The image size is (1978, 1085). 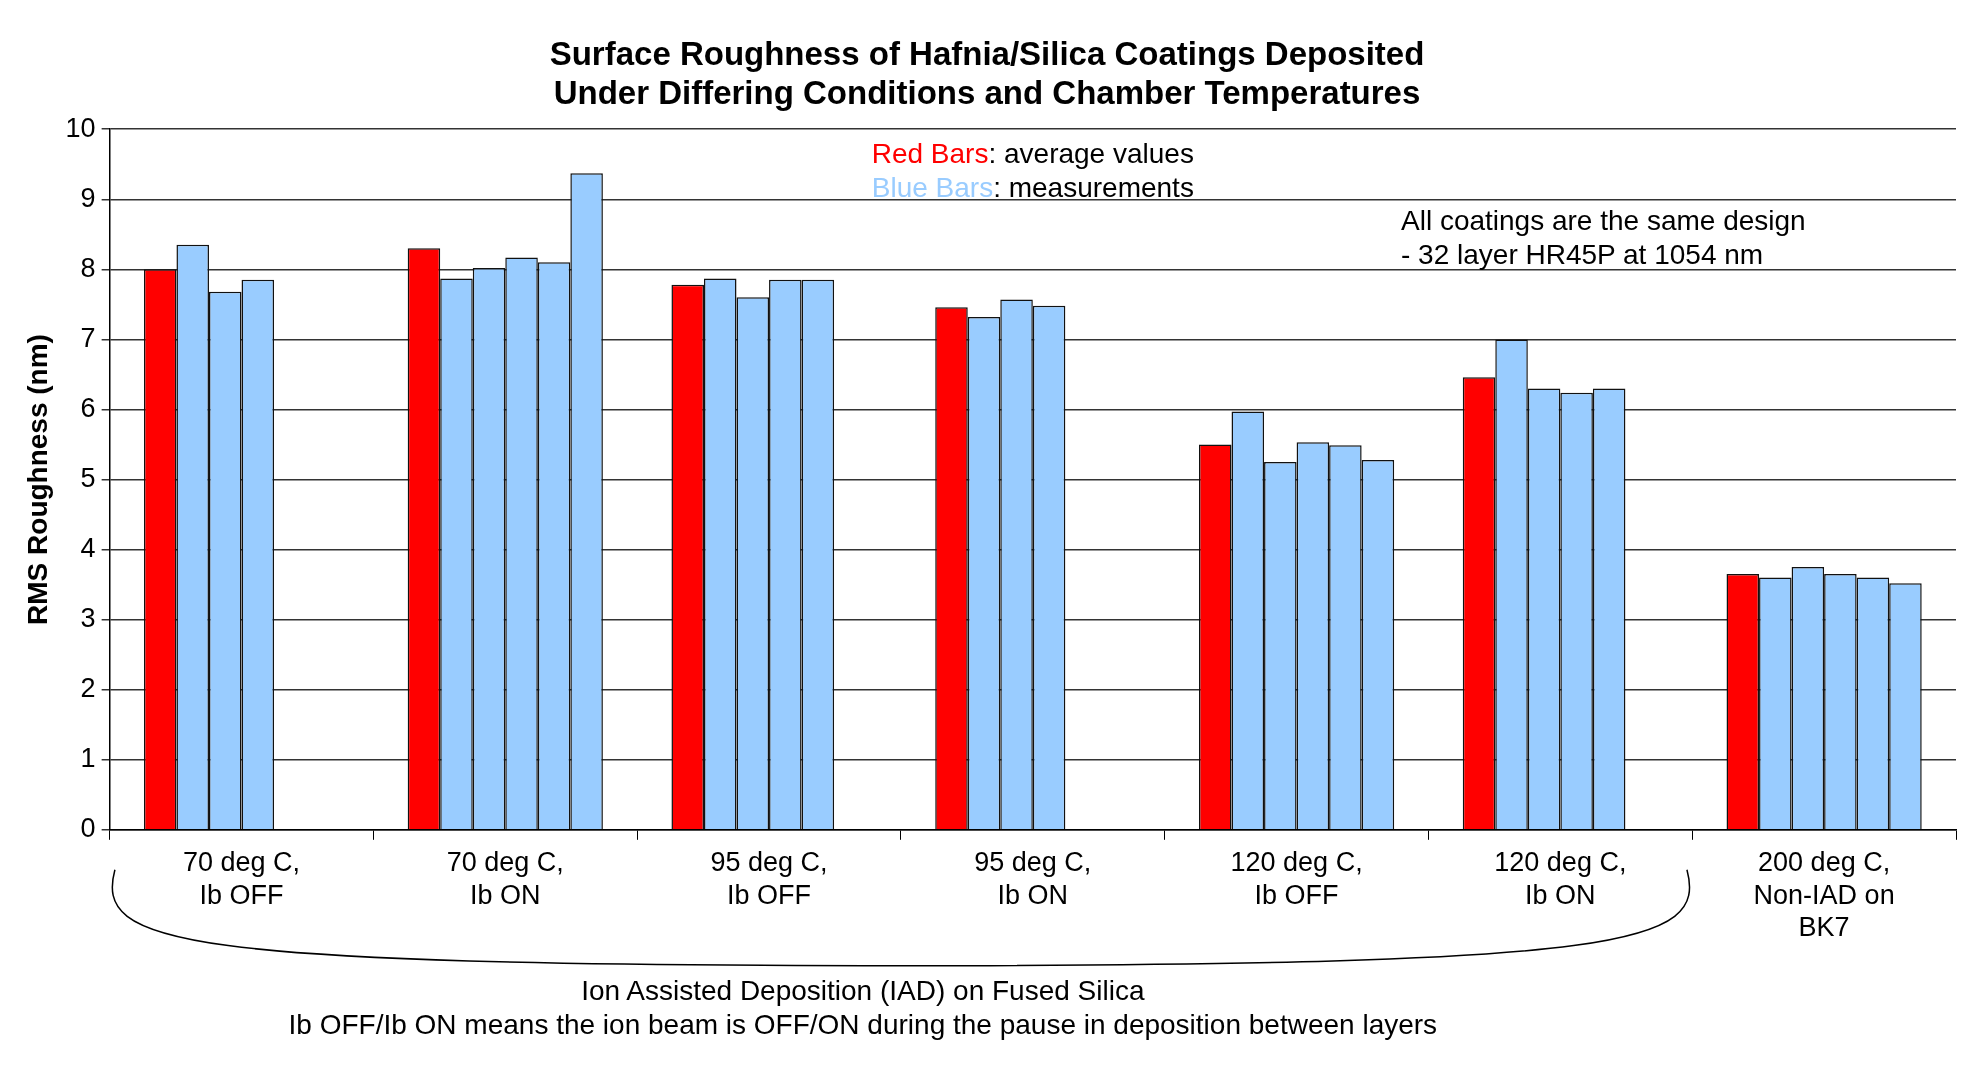 I want to click on x-tick-label: 95 deg C, Ib ON, so click(x=1033, y=878).